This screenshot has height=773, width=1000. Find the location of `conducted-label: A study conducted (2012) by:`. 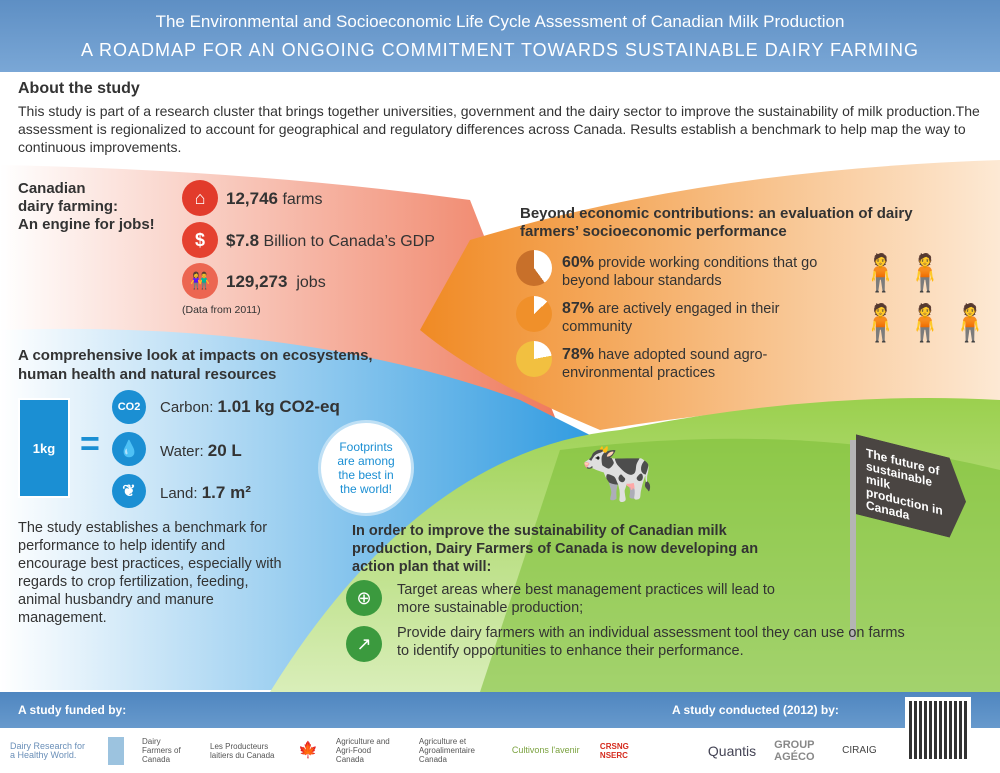

conducted-label: A study conducted (2012) by: is located at coordinates (755, 710).